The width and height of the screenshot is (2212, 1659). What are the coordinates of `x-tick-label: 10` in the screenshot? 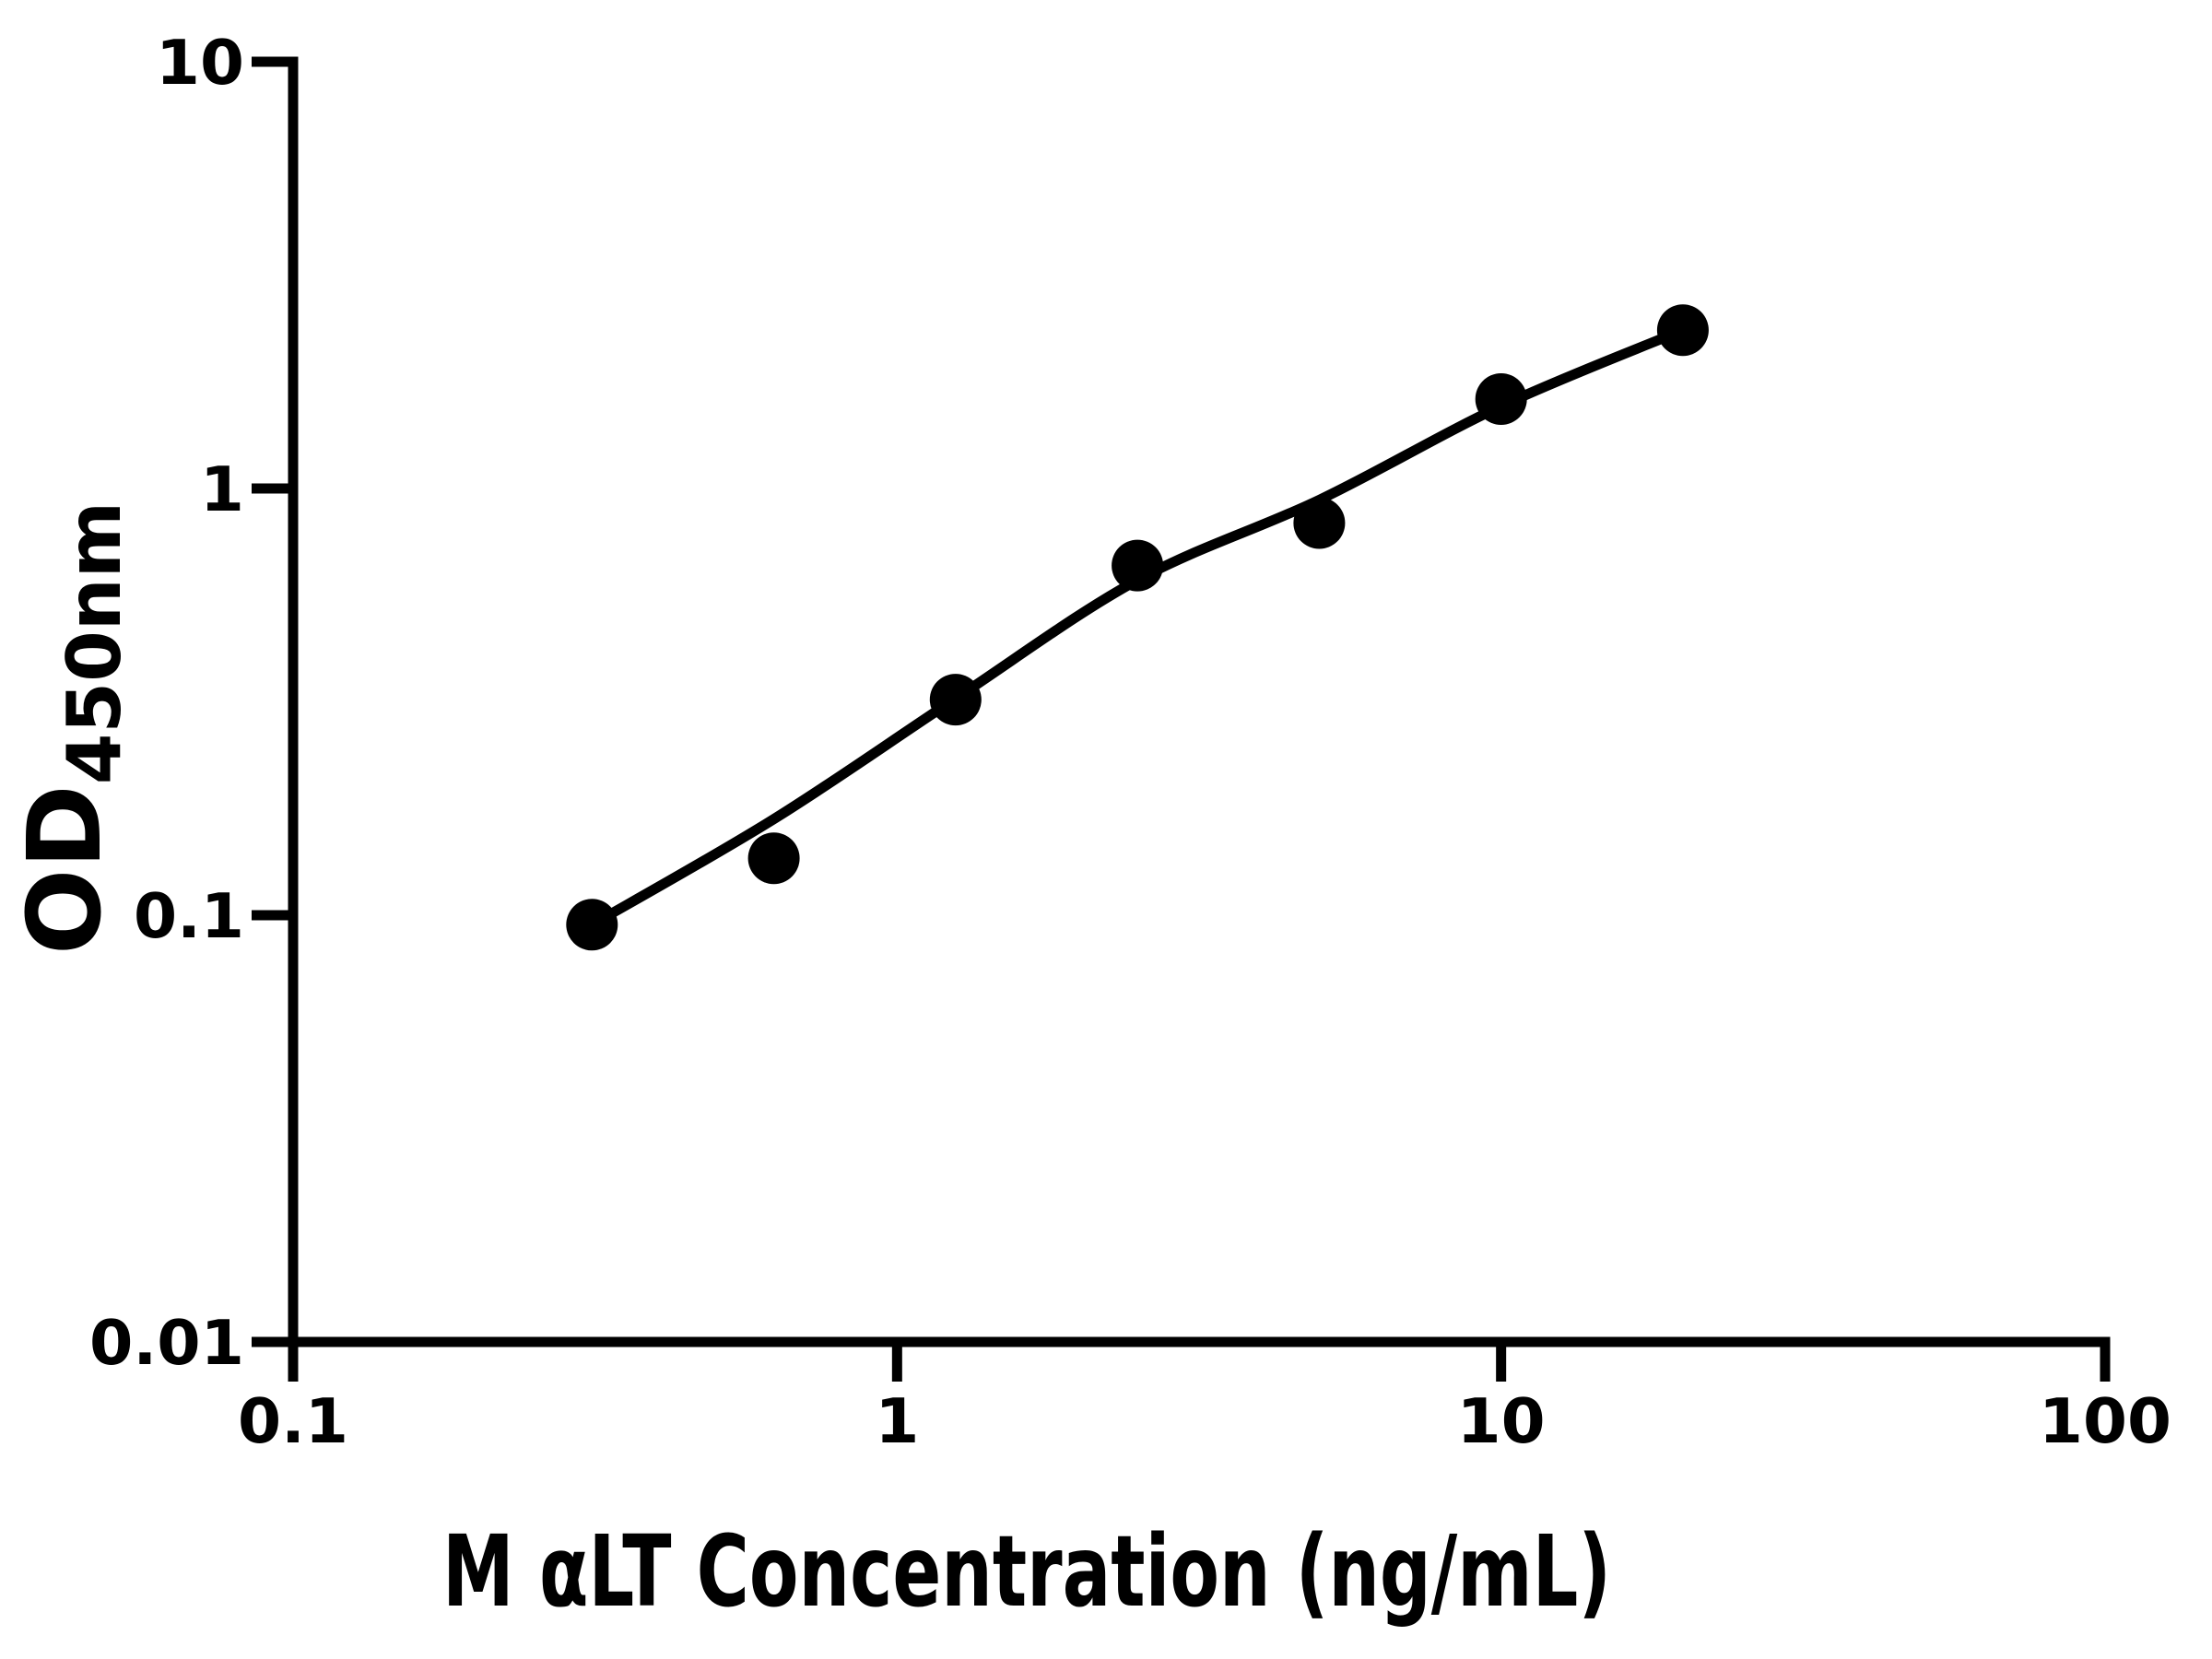 It's located at (1501, 1421).